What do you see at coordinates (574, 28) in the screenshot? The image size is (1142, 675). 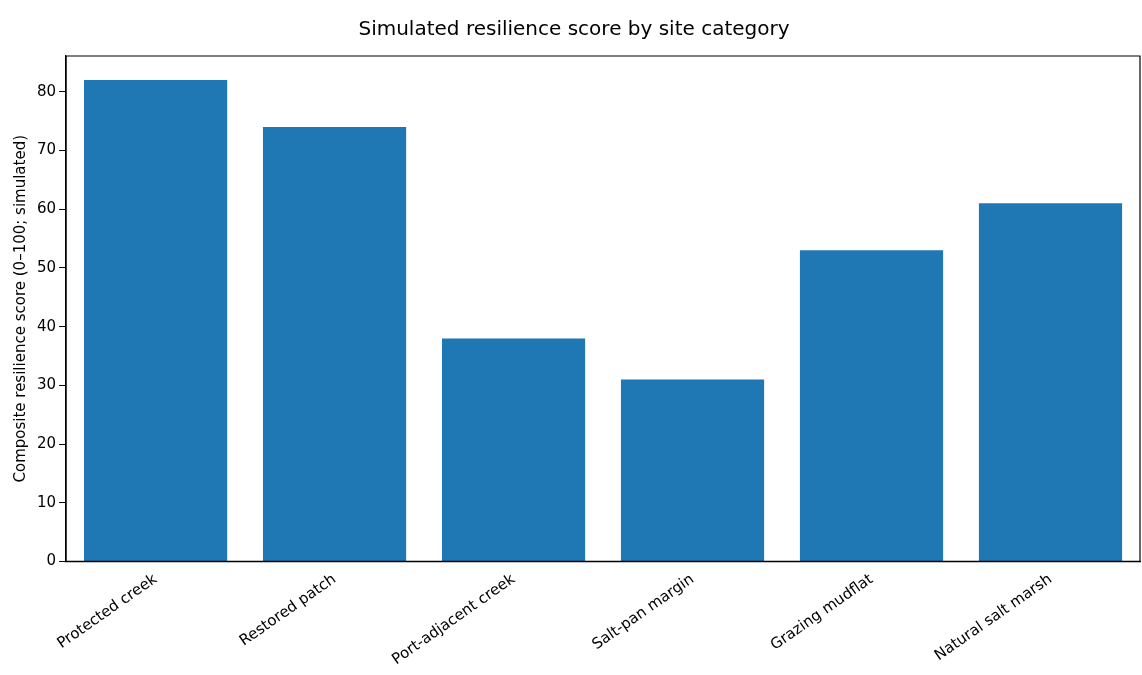 I see `chart-title: Simulated resilience score by site category` at bounding box center [574, 28].